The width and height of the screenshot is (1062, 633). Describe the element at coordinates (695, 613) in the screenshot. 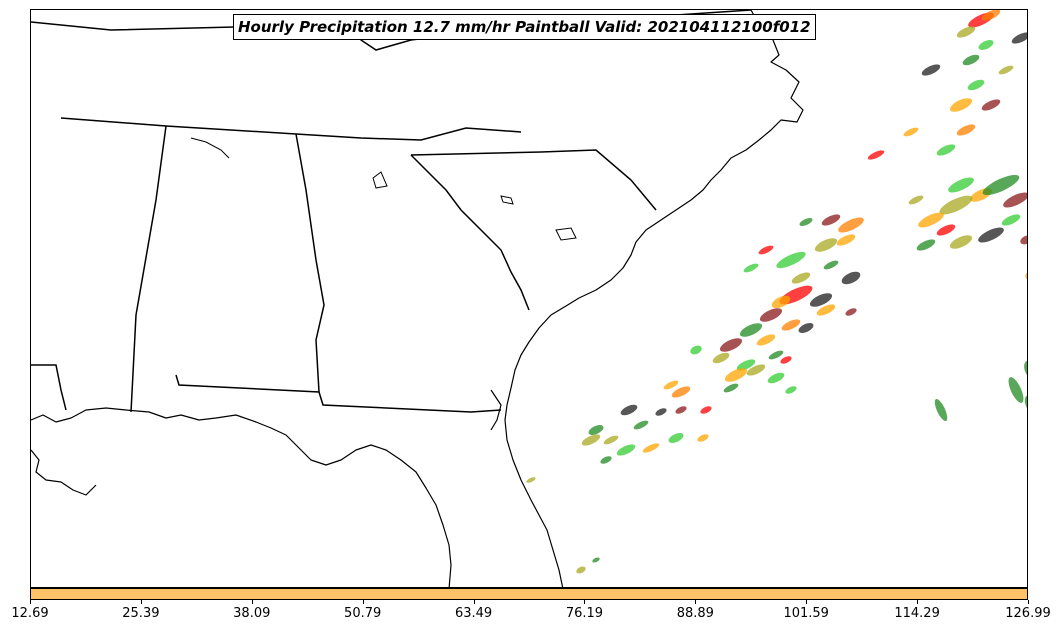

I see `colorbar-tick-label: 88.89` at that location.